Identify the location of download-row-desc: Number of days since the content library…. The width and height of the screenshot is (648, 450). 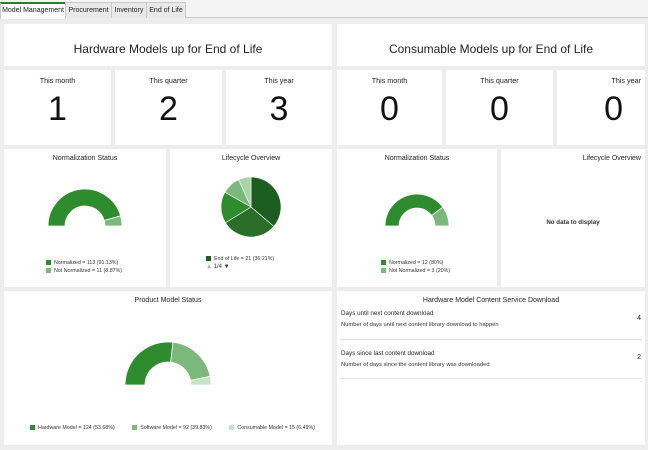
(415, 365).